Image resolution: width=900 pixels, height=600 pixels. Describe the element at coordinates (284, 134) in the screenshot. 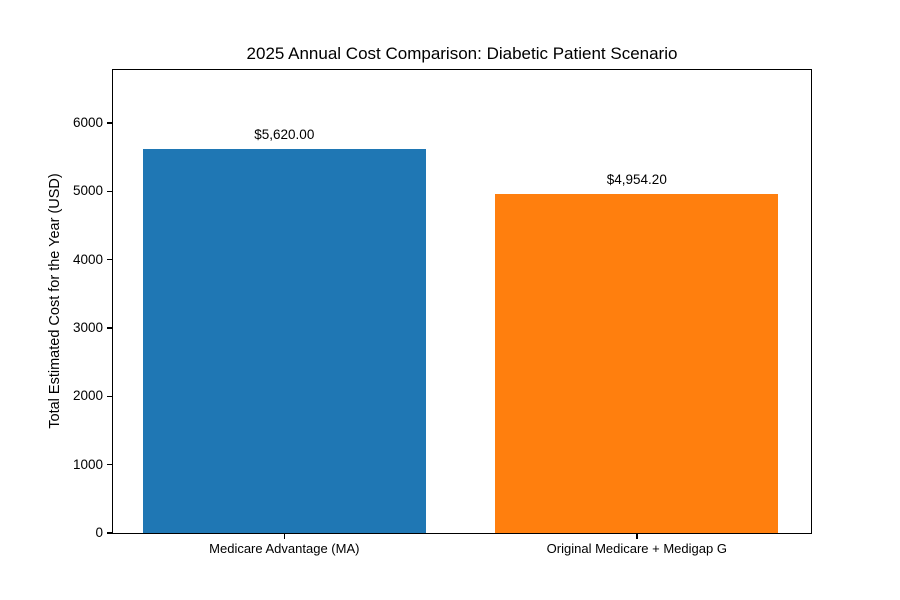

I see `bar-value-label: $5,620.00` at that location.